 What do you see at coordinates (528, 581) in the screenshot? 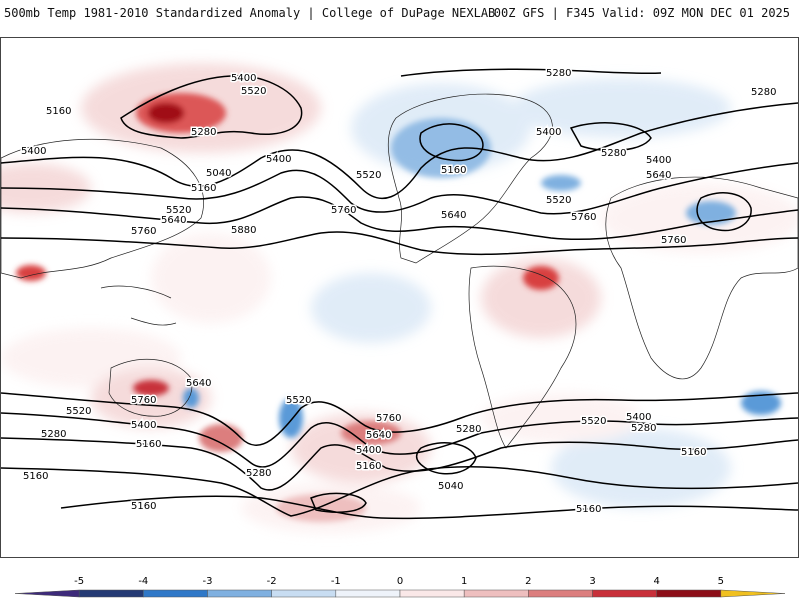
I see `colorbar-tick-label: 2` at bounding box center [528, 581].